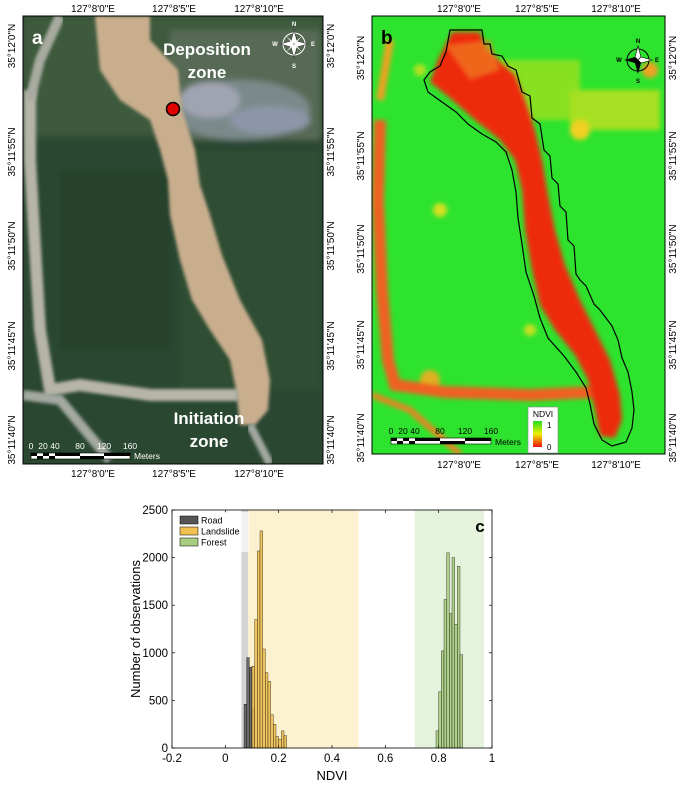 The height and width of the screenshot is (789, 685). What do you see at coordinates (549, 425) in the screenshot?
I see `legend-max: 1` at bounding box center [549, 425].